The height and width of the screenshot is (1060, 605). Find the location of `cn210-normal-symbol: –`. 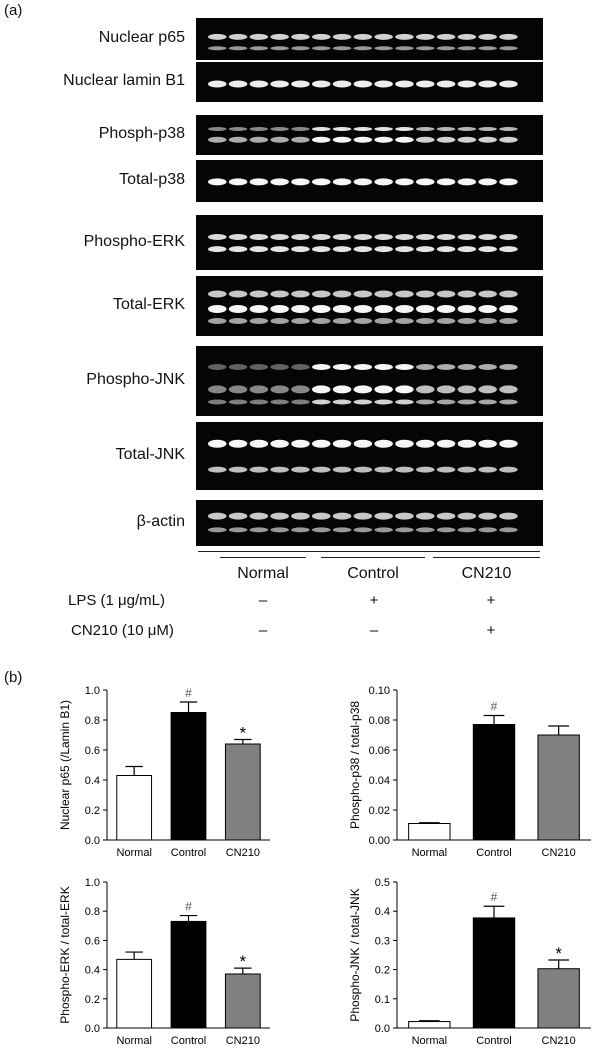

cn210-normal-symbol: – is located at coordinates (263, 630).